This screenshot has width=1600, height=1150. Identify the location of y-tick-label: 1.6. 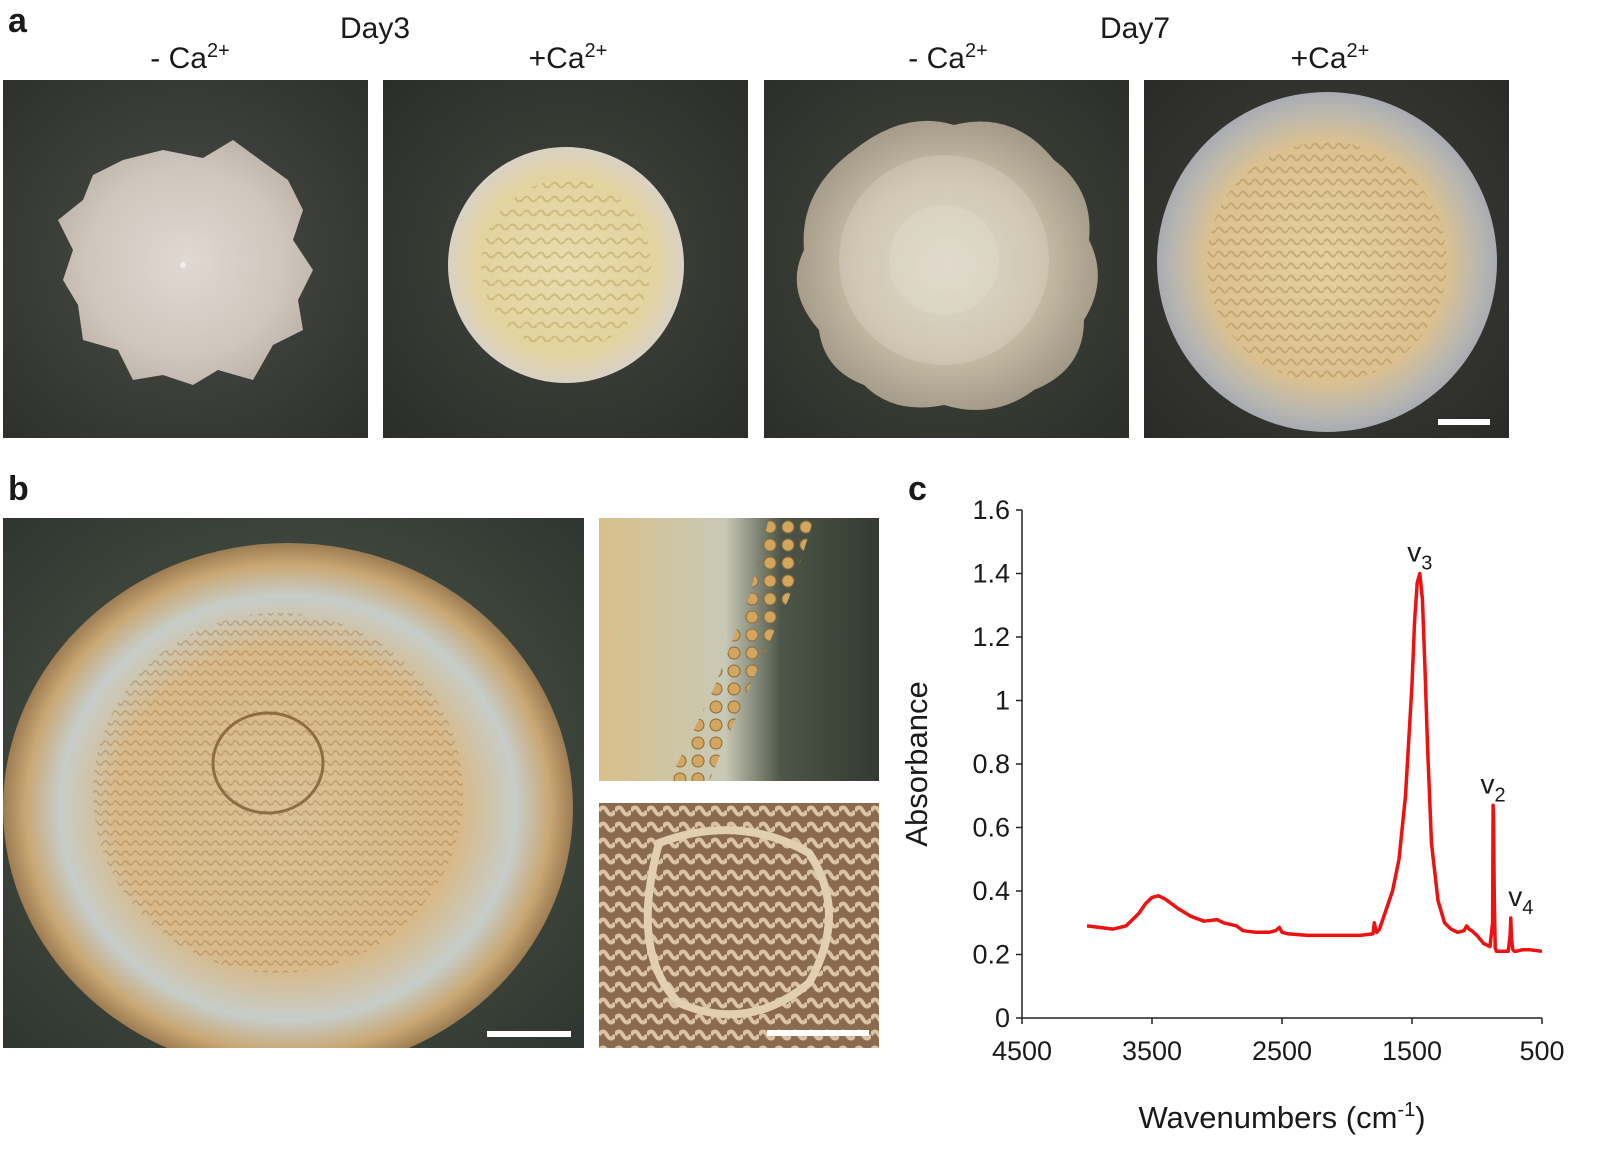
(991, 510).